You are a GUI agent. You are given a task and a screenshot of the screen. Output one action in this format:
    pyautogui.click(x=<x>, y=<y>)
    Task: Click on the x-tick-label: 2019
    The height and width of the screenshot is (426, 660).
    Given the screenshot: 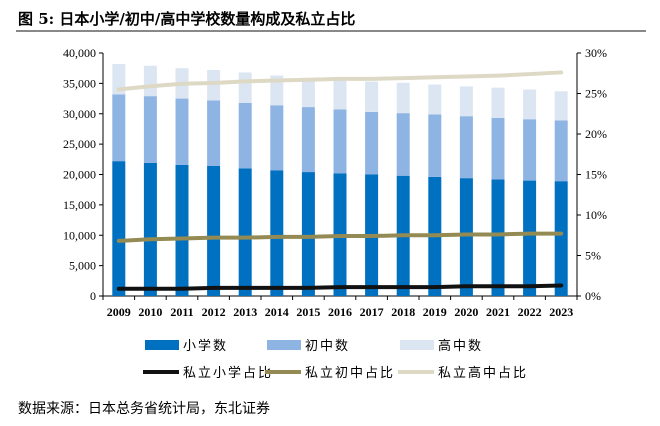 What is the action you would take?
    pyautogui.click(x=435, y=312)
    